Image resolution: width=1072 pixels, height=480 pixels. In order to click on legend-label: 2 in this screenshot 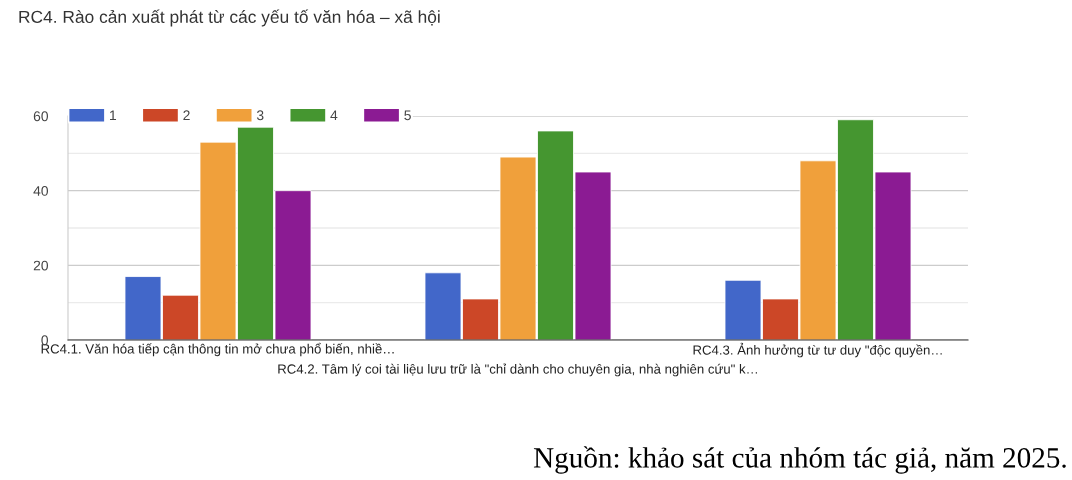, I will do `click(186, 115)`.